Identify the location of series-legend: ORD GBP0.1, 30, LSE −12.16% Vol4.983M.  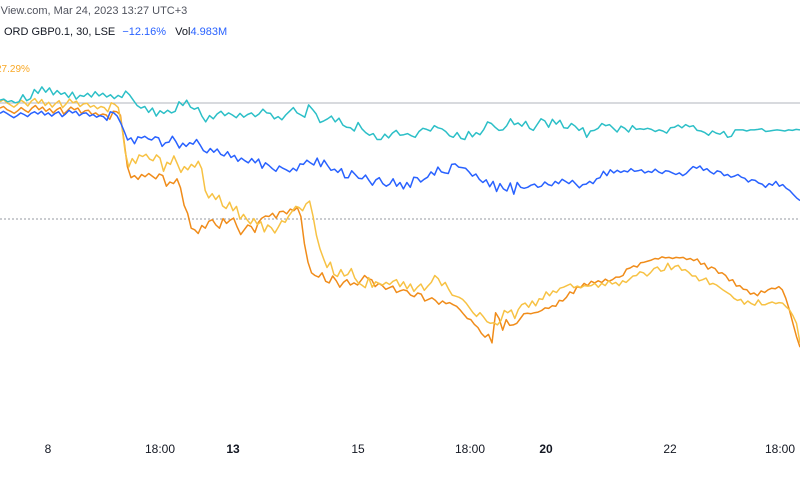
(115, 32).